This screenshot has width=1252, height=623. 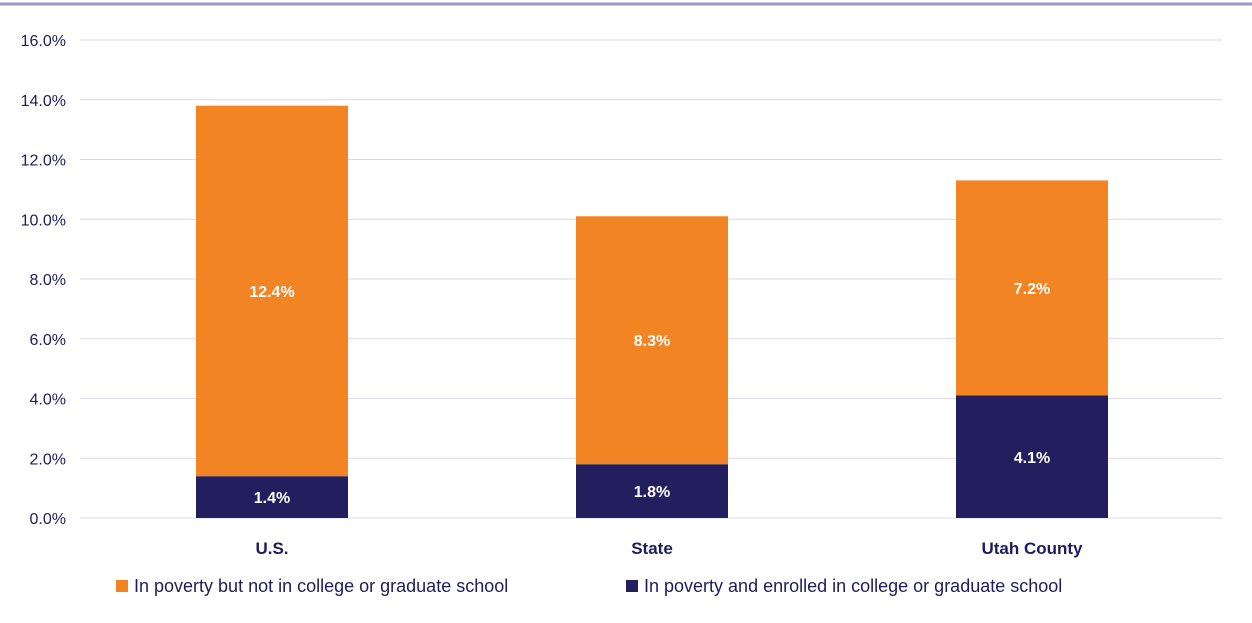 What do you see at coordinates (43, 101) in the screenshot?
I see `y-tick-label: 14.0%` at bounding box center [43, 101].